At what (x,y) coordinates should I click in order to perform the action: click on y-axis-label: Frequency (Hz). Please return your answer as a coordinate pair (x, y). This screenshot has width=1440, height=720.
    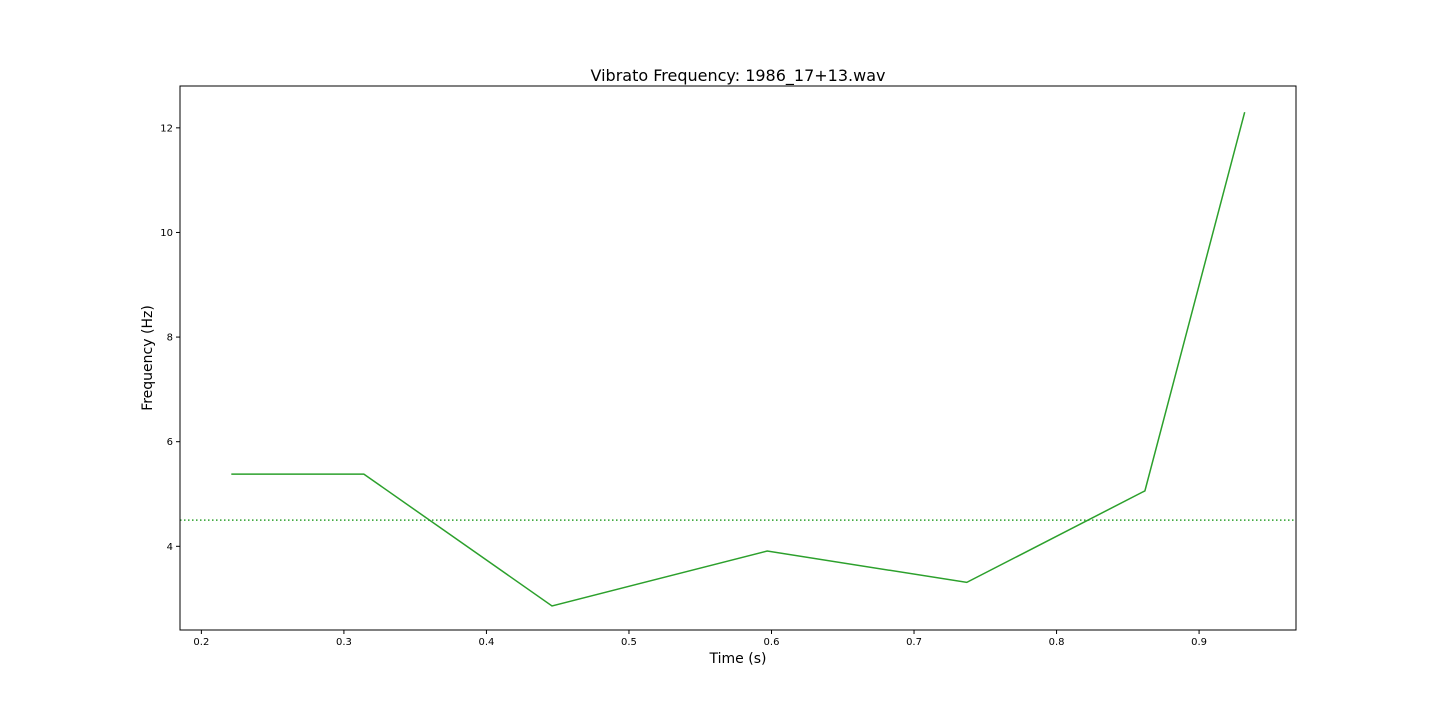
    Looking at the image, I should click on (148, 358).